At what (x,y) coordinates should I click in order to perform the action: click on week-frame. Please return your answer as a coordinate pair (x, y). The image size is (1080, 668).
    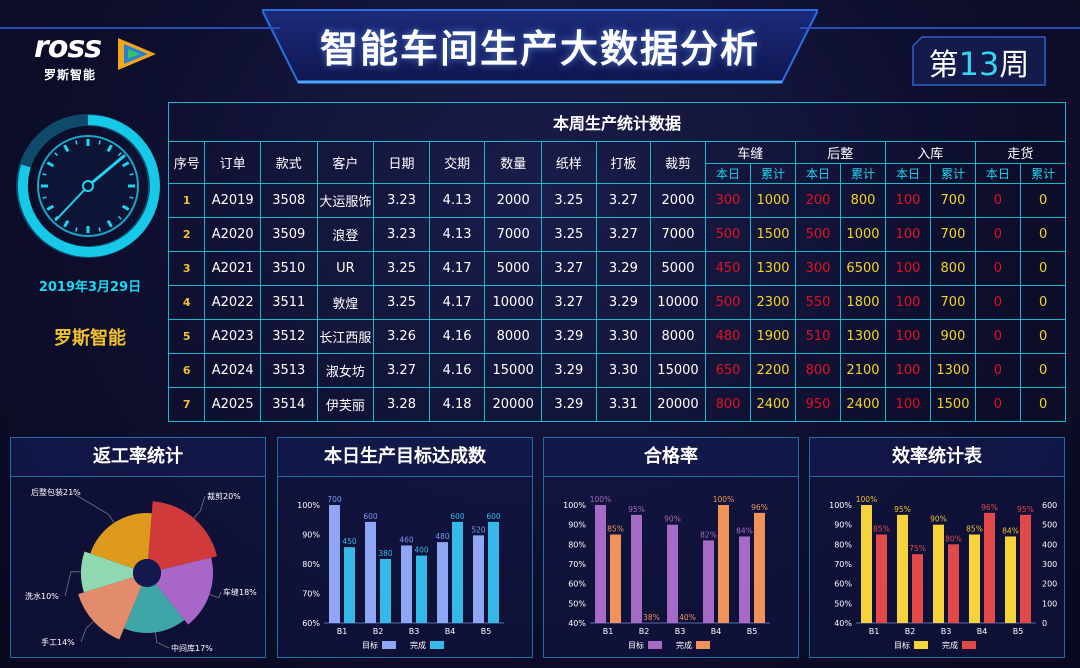
    Looking at the image, I should click on (979, 61).